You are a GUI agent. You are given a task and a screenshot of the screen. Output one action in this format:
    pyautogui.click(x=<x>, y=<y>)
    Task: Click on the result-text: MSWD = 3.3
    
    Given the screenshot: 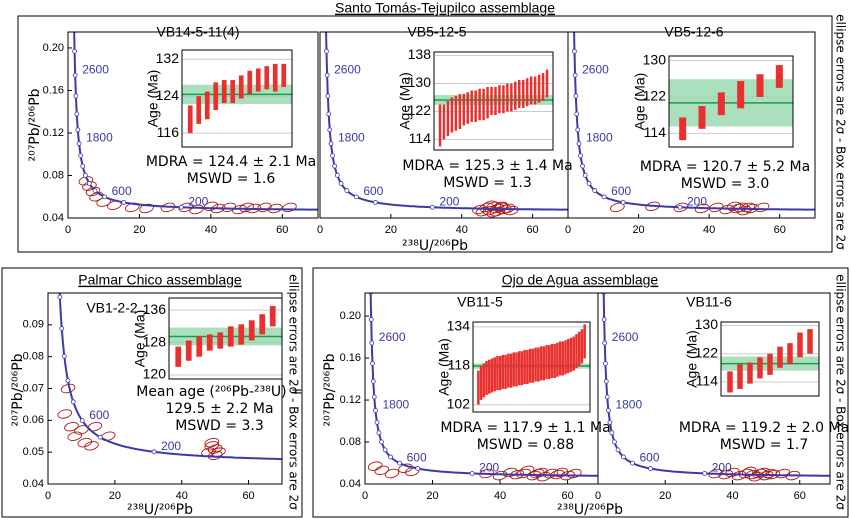 What is the action you would take?
    pyautogui.click(x=219, y=426)
    